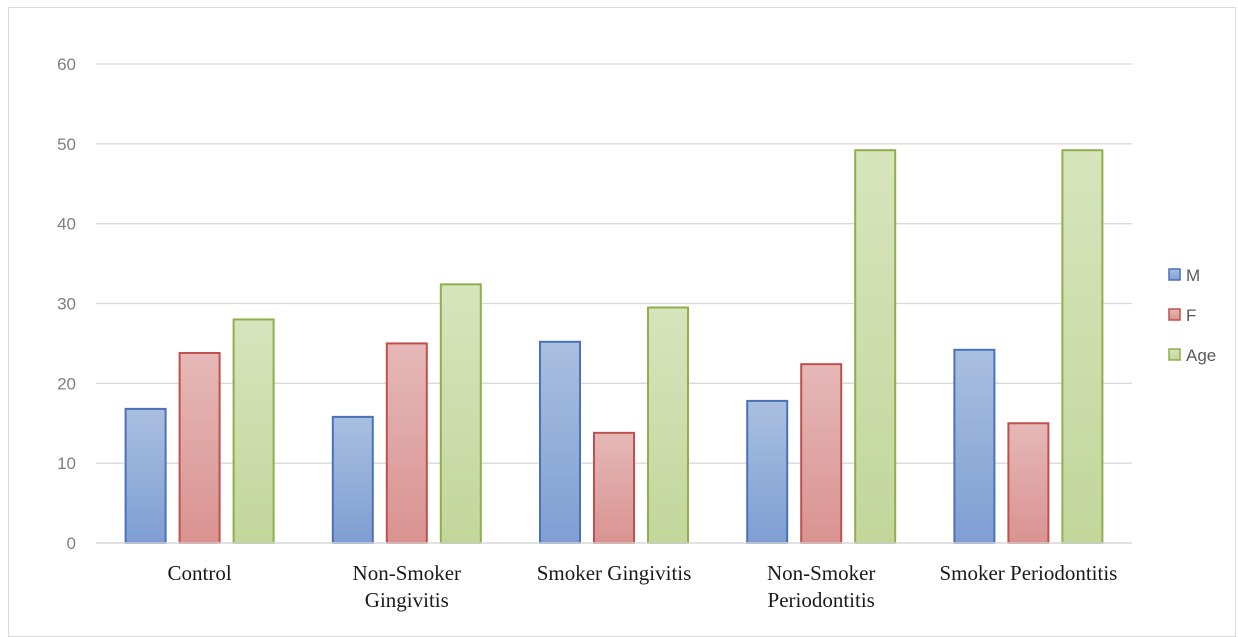 The width and height of the screenshot is (1238, 637). Describe the element at coordinates (1193, 275) in the screenshot. I see `legend-label-m: M` at that location.